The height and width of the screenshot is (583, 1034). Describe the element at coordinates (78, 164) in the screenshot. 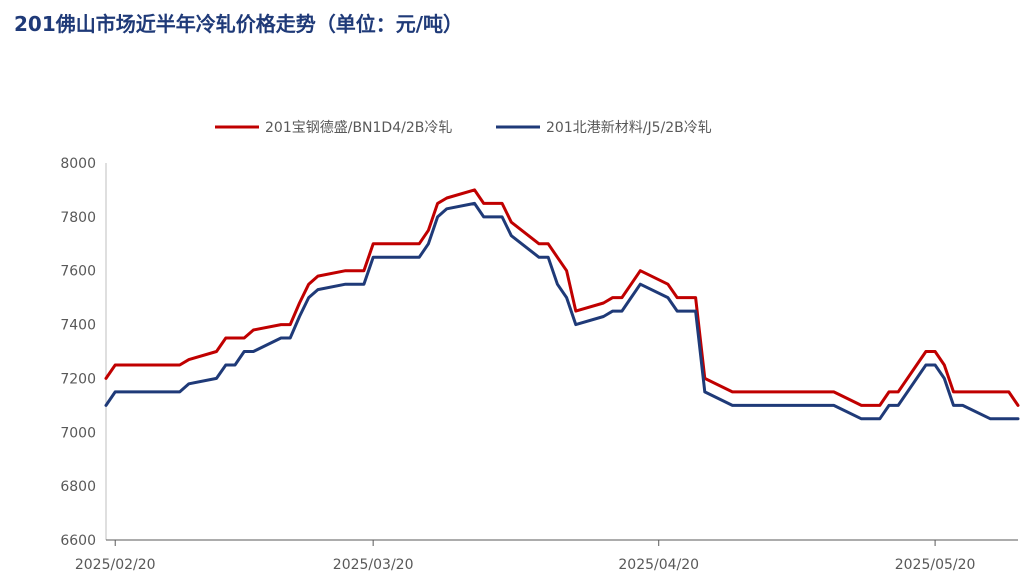

I see `y-tick-label: 8000` at that location.